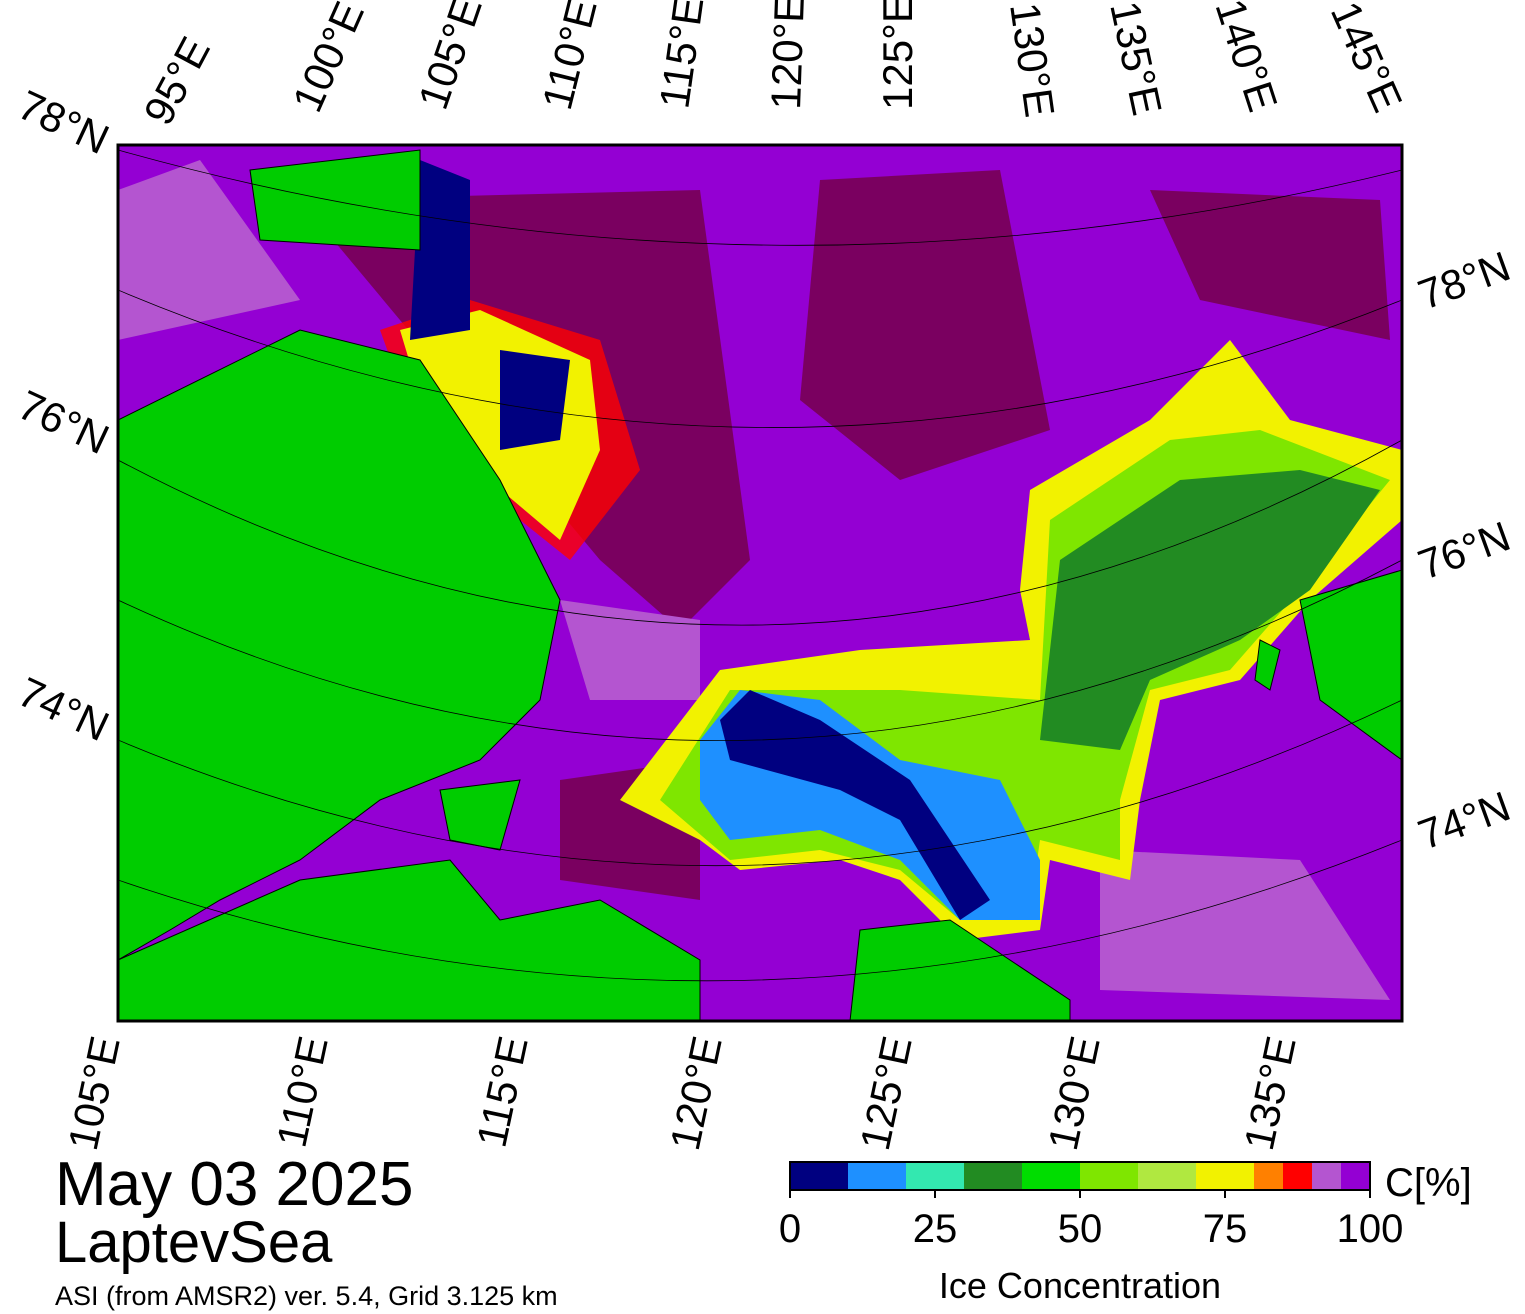  What do you see at coordinates (94, 1093) in the screenshot?
I see `bottom-lon-label: 105°E` at bounding box center [94, 1093].